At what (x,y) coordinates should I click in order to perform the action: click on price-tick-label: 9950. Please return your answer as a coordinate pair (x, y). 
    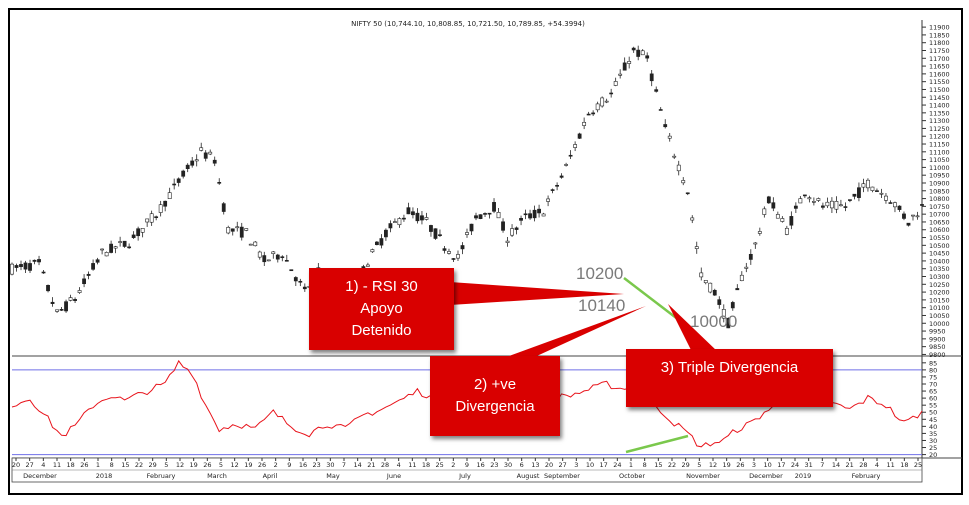
    Looking at the image, I should click on (937, 332).